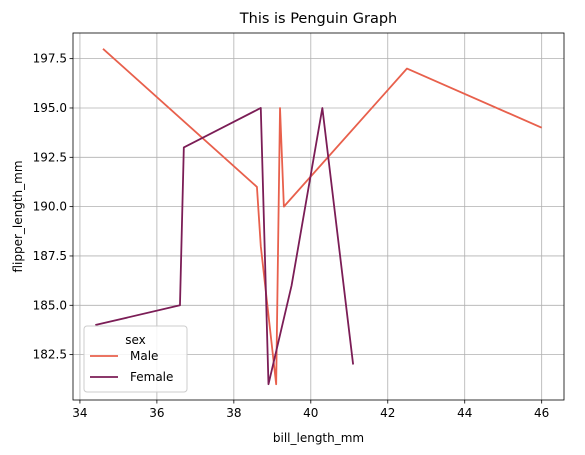 The height and width of the screenshot is (455, 585). What do you see at coordinates (50, 305) in the screenshot?
I see `y-tick-label: 185.0` at bounding box center [50, 305].